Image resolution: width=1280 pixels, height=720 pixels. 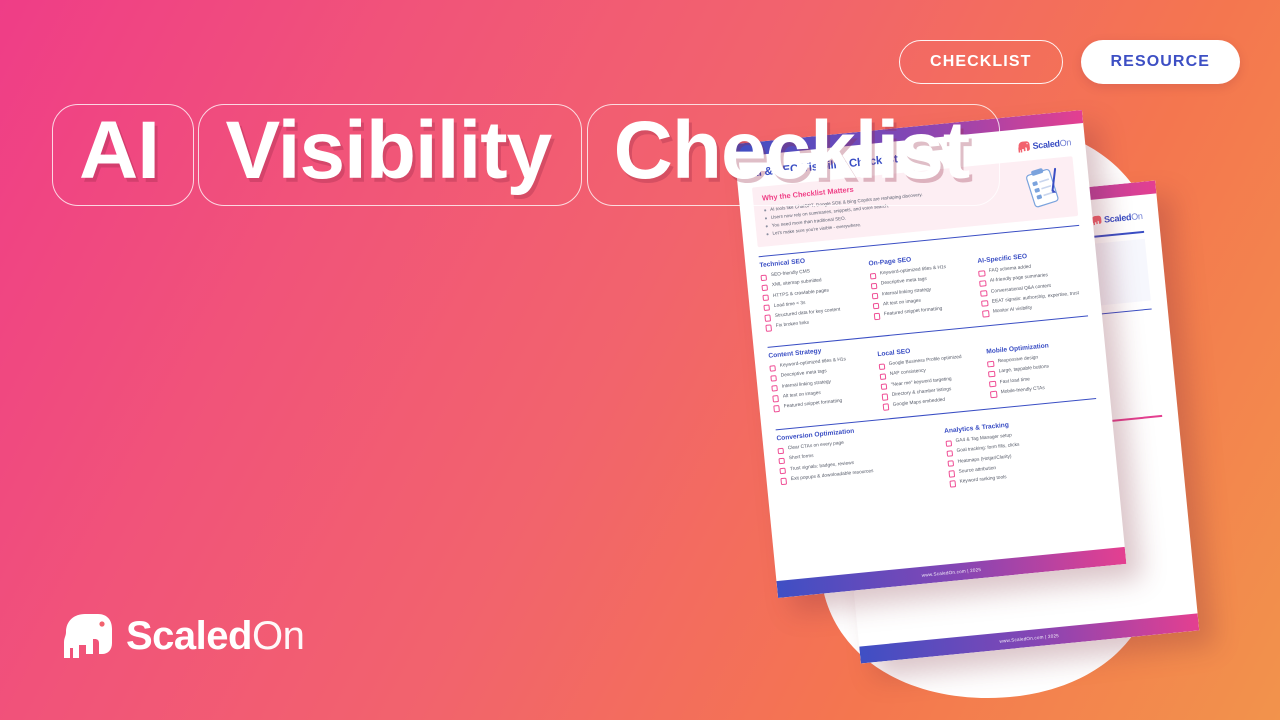 I want to click on front-page-footer-text: www.ScaledOn.com | 2025, so click(x=951, y=572).